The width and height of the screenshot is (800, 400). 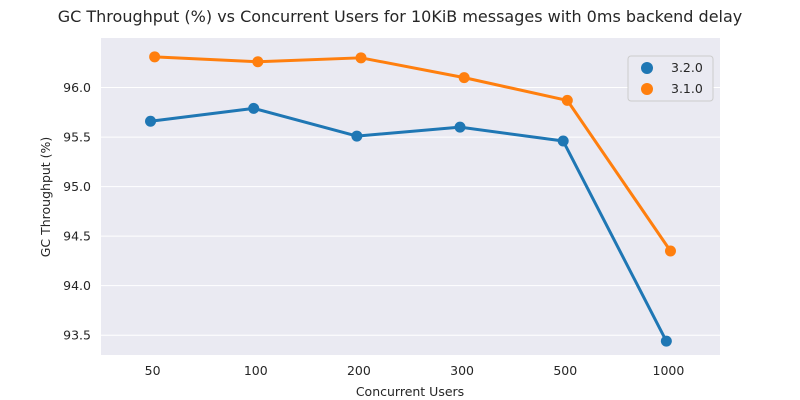 What do you see at coordinates (687, 67) in the screenshot?
I see `legend-label-3-2-0: 3.2.0` at bounding box center [687, 67].